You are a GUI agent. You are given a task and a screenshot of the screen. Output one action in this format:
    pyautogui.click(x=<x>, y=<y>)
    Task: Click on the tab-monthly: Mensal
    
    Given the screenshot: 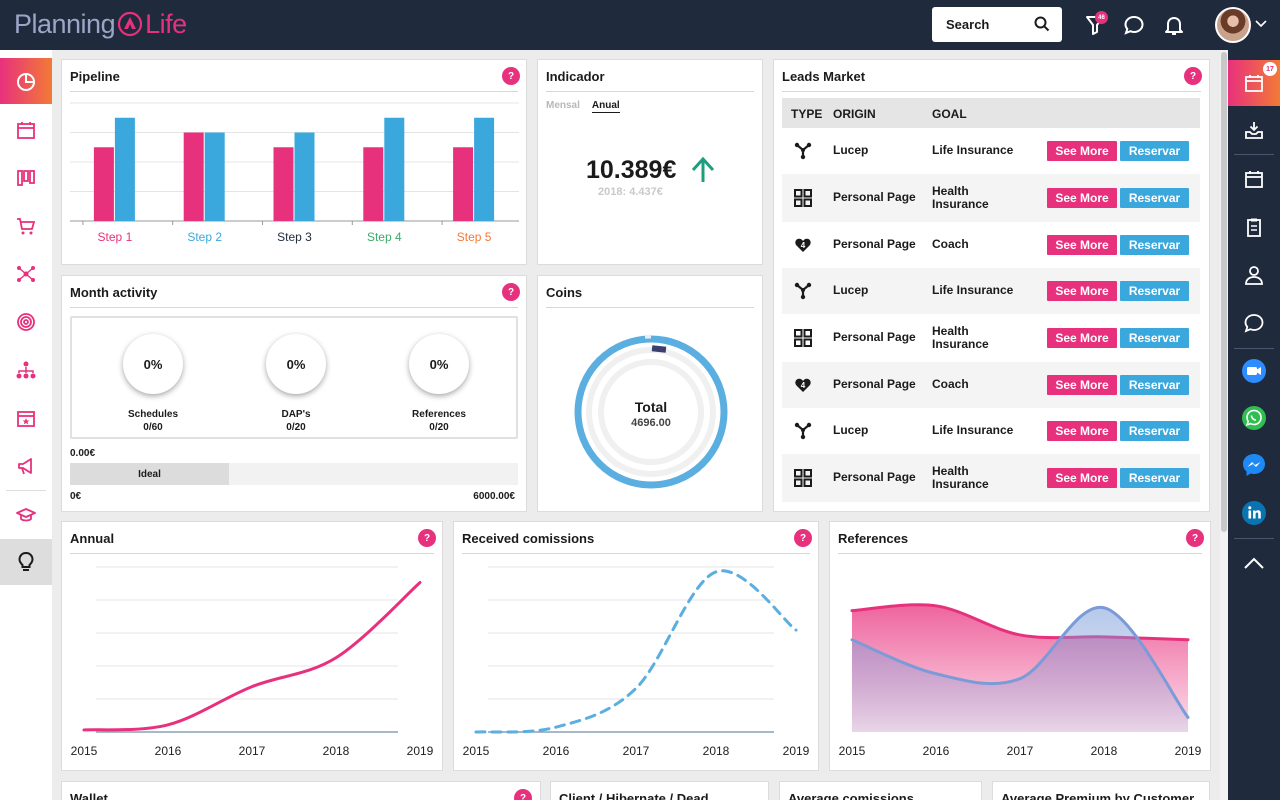 What is the action you would take?
    pyautogui.click(x=563, y=105)
    